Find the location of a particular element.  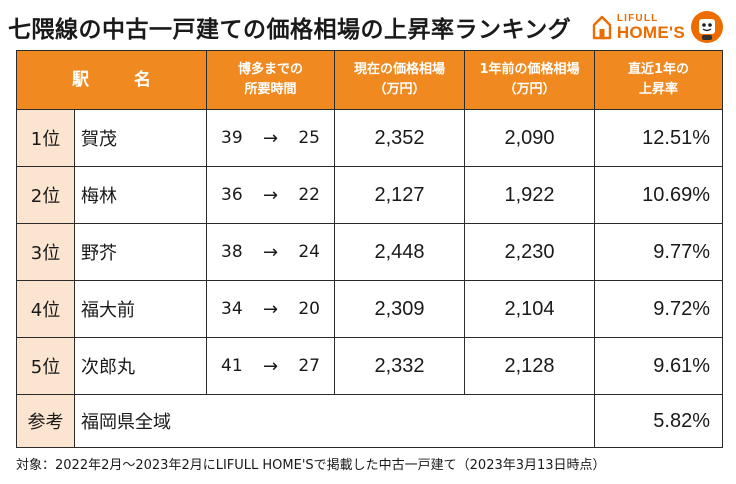

header-prev-line2: （万円） is located at coordinates (529, 89).